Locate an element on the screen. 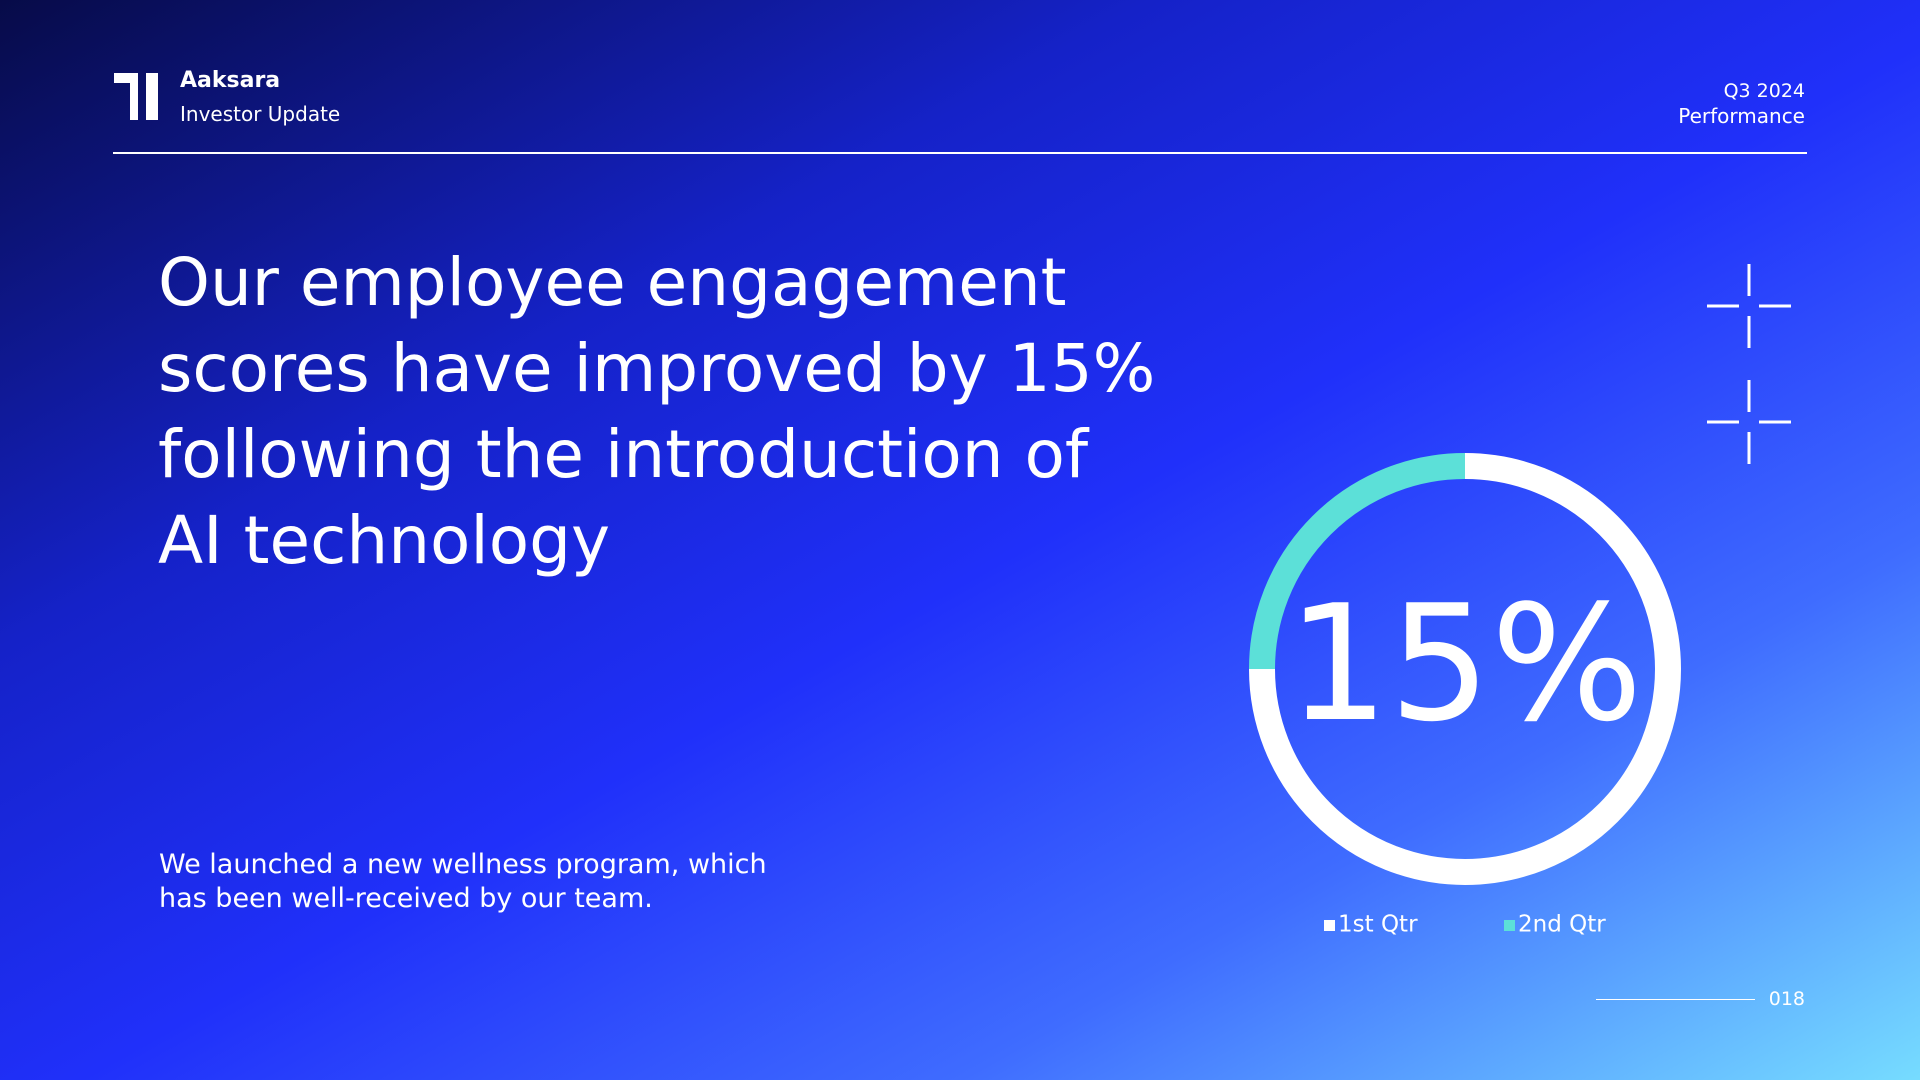  logo is located at coordinates (136, 96).